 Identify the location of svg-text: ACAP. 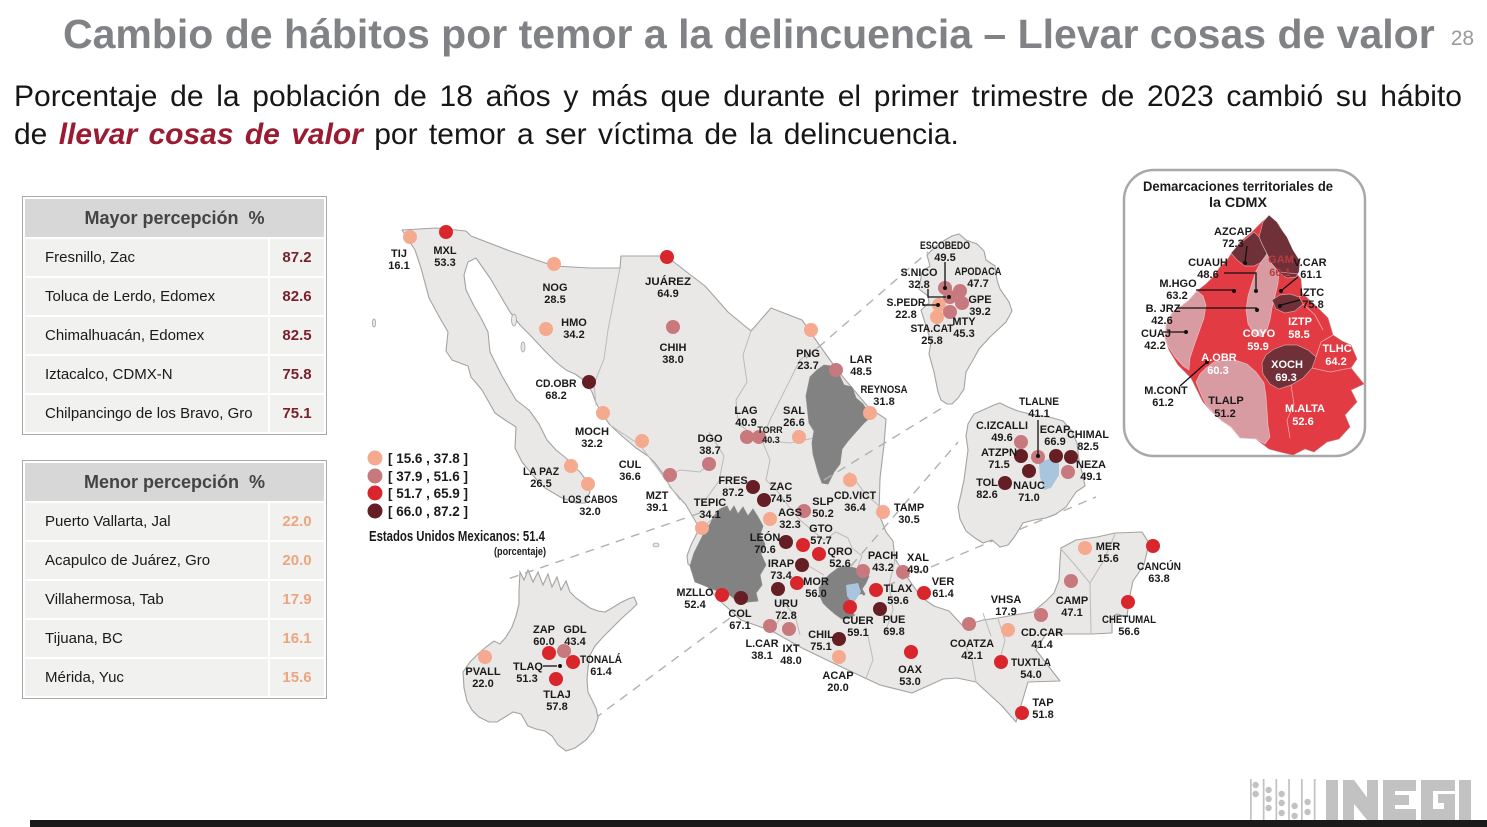
(837, 676).